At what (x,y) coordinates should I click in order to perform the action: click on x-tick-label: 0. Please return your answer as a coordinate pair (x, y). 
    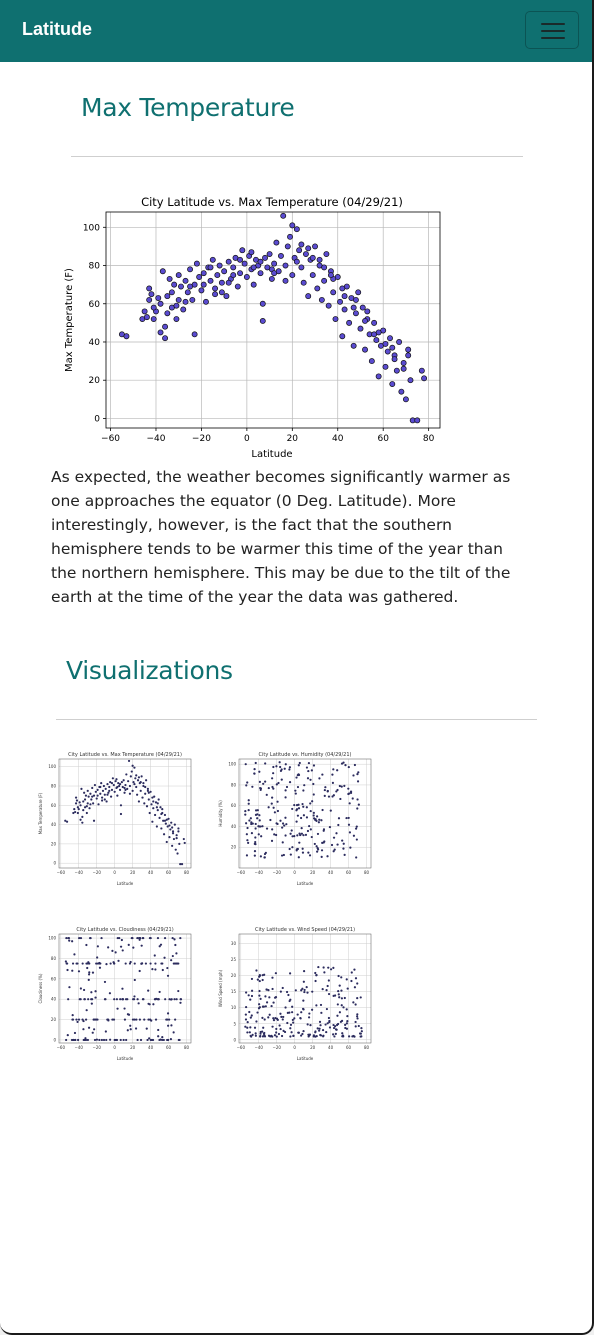
    Looking at the image, I should click on (247, 439).